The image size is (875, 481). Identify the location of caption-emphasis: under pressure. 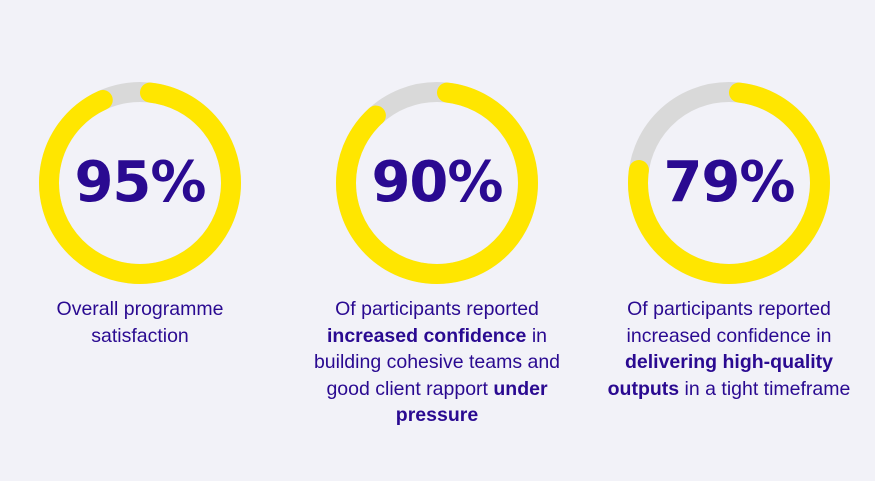
(471, 402).